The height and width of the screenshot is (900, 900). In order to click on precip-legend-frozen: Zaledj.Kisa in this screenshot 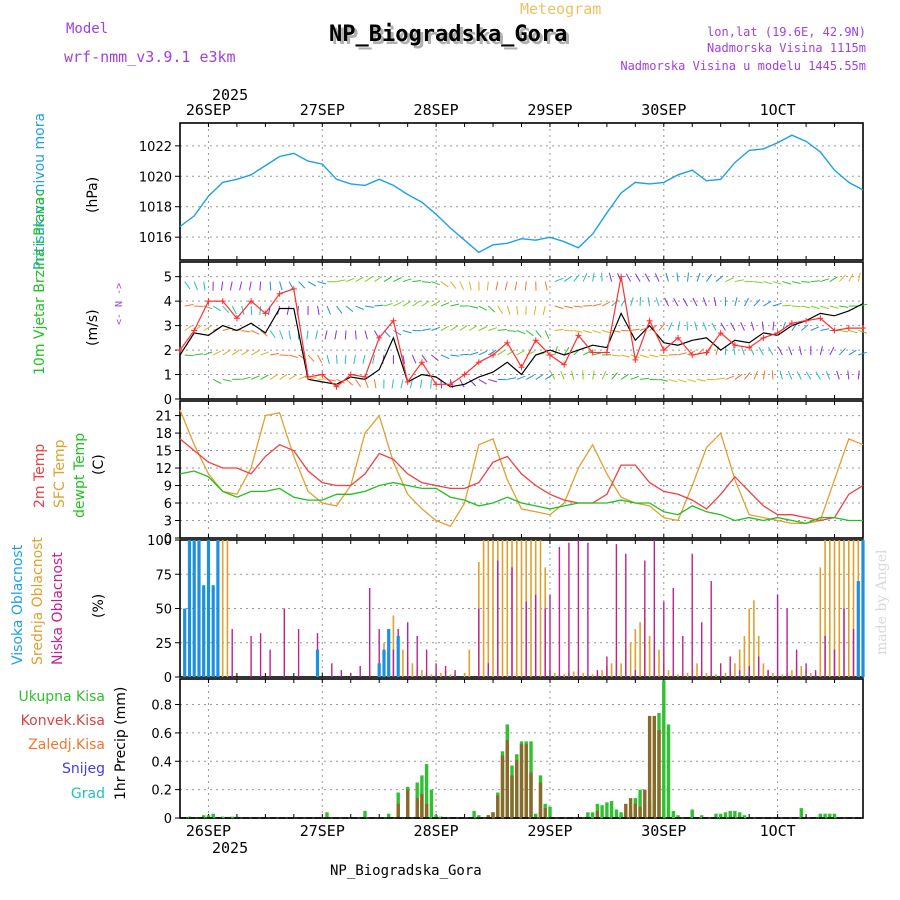, I will do `click(66, 745)`.